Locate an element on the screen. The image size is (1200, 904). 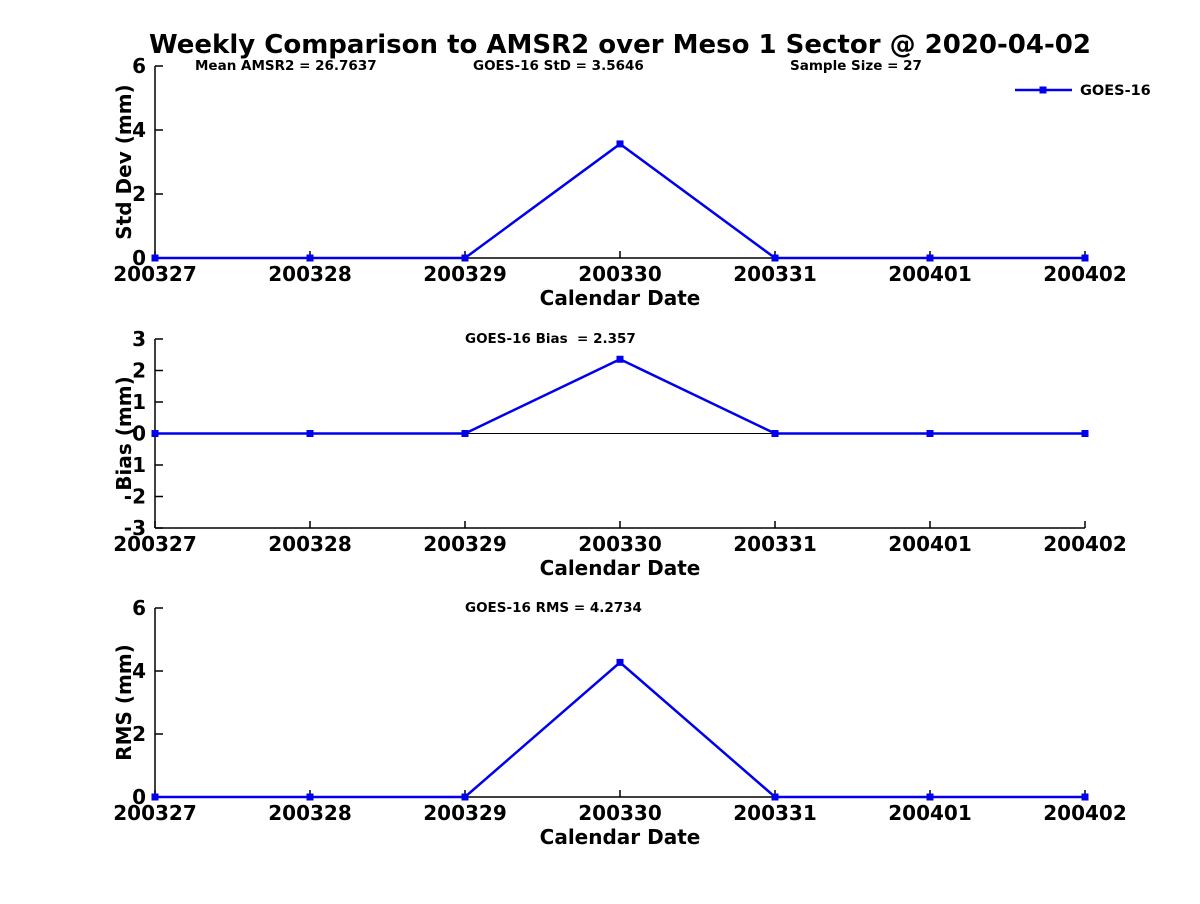
subplot-annotation: GOES-16 RMS = 4.2734 is located at coordinates (553, 608).